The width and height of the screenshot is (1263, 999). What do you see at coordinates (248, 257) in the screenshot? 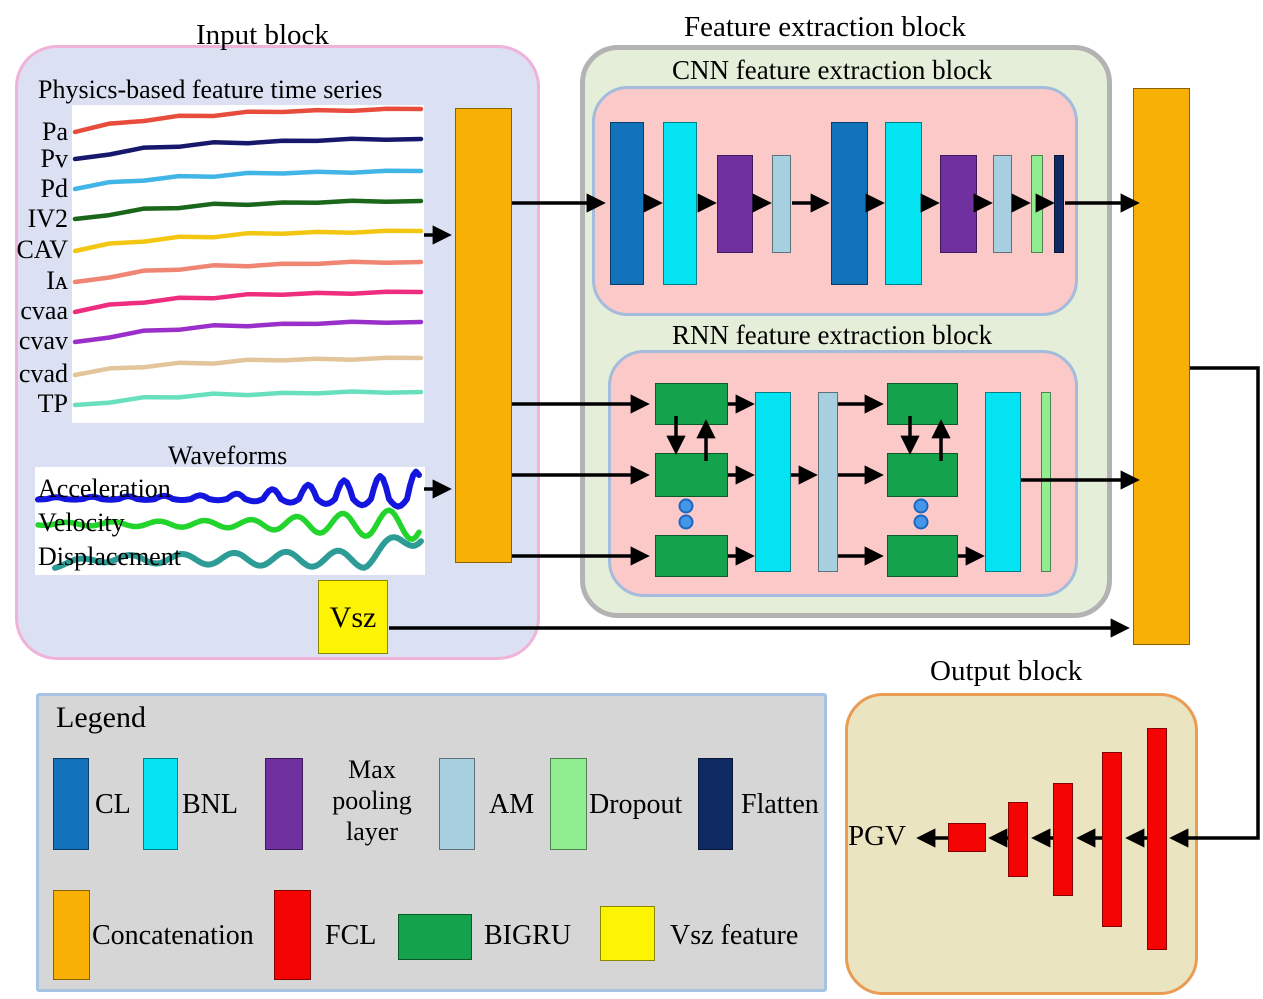
I see `timeseries-lines` at bounding box center [248, 257].